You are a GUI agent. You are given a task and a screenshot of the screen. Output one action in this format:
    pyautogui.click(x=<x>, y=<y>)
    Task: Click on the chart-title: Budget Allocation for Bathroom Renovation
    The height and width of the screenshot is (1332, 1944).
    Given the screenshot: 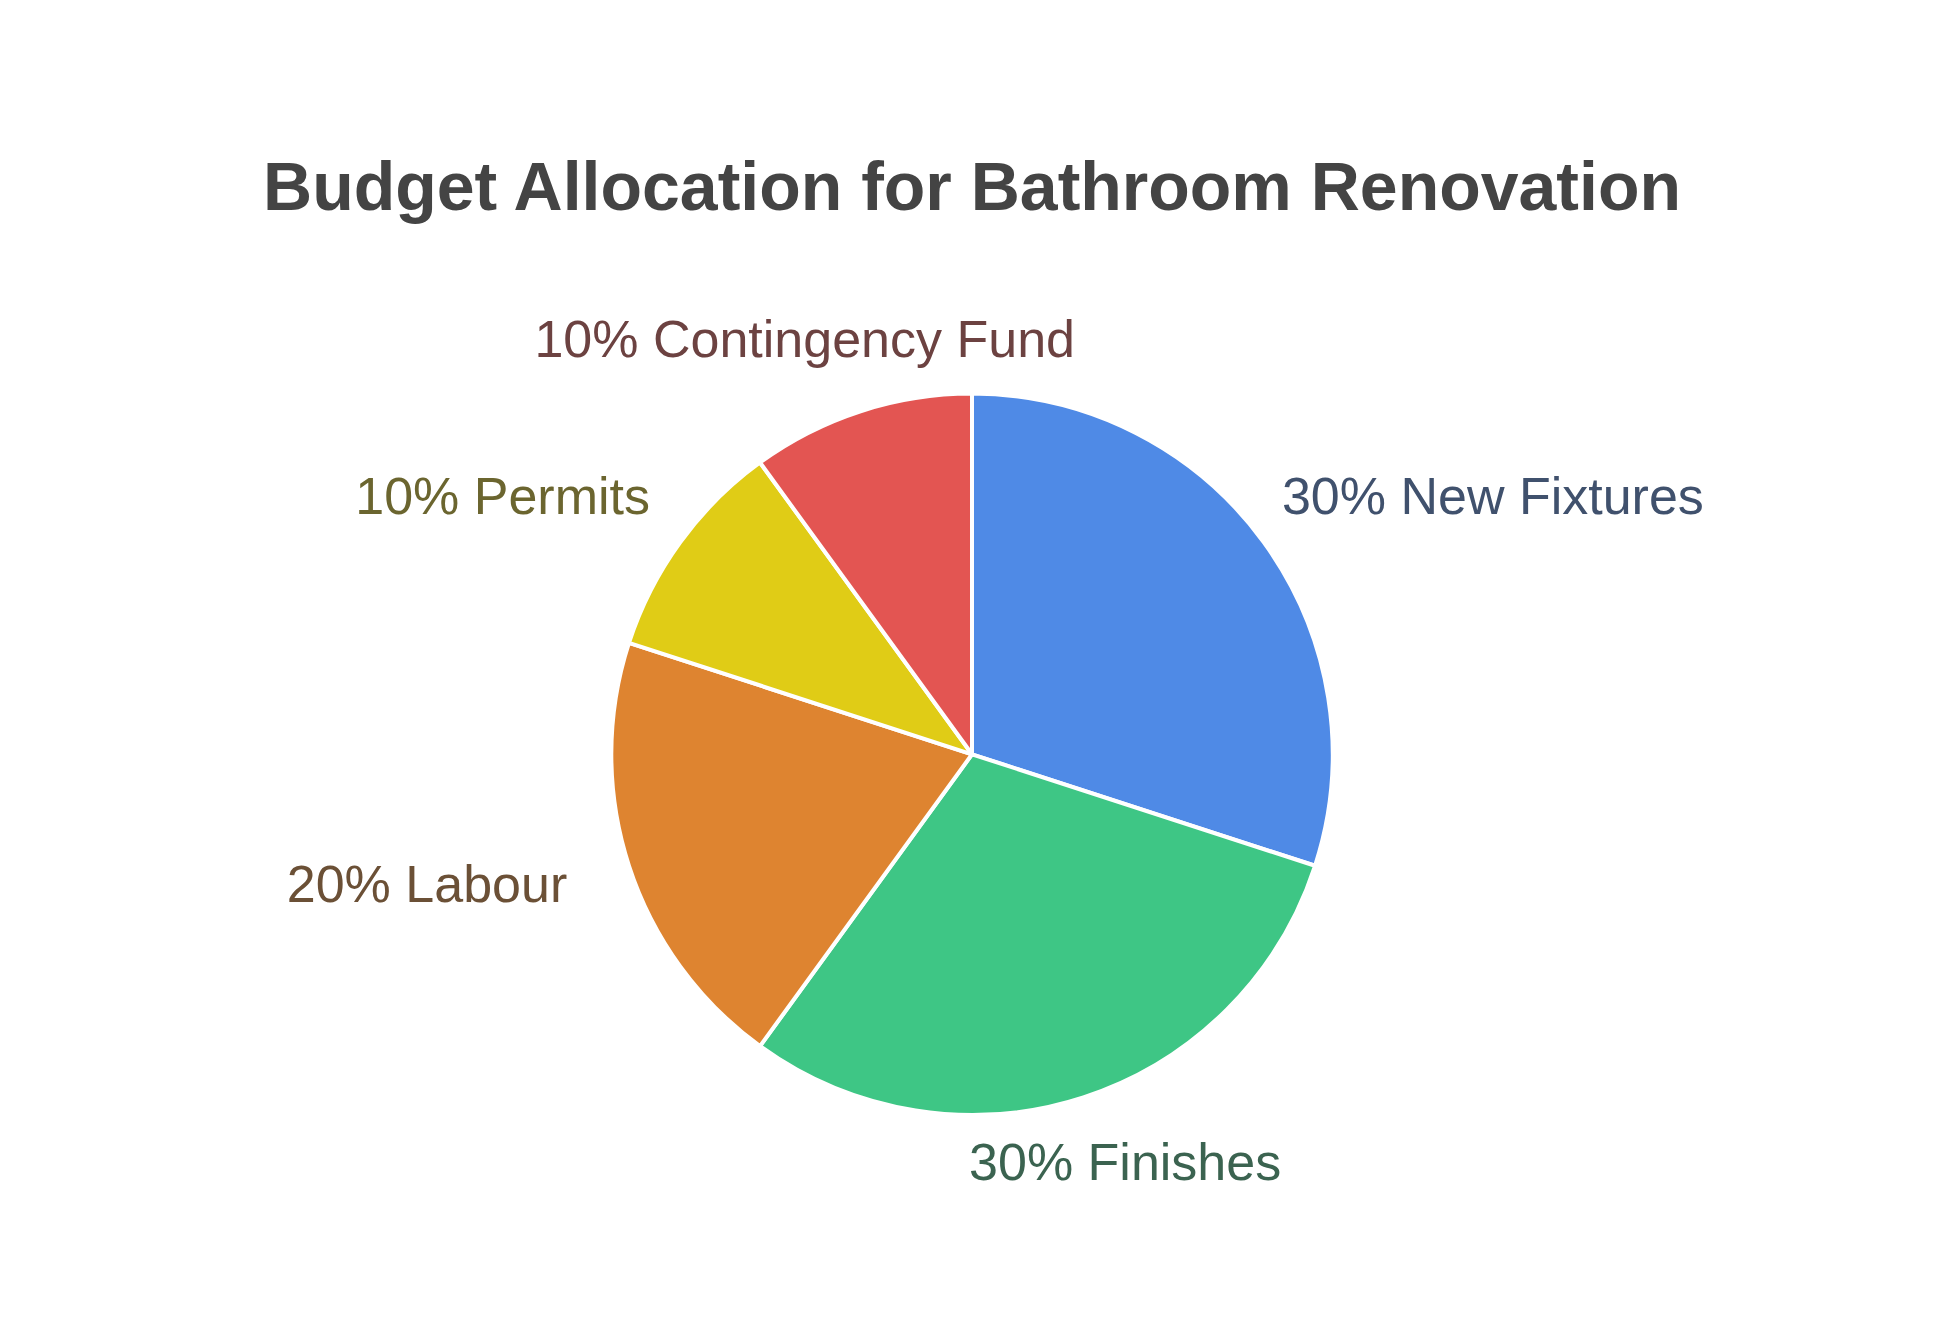 What is the action you would take?
    pyautogui.click(x=972, y=185)
    